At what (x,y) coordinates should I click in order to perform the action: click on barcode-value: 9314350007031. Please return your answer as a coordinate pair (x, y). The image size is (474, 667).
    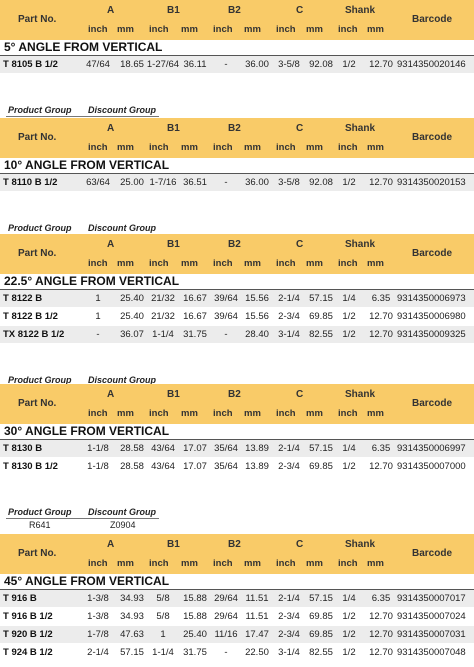
    Looking at the image, I should click on (431, 634).